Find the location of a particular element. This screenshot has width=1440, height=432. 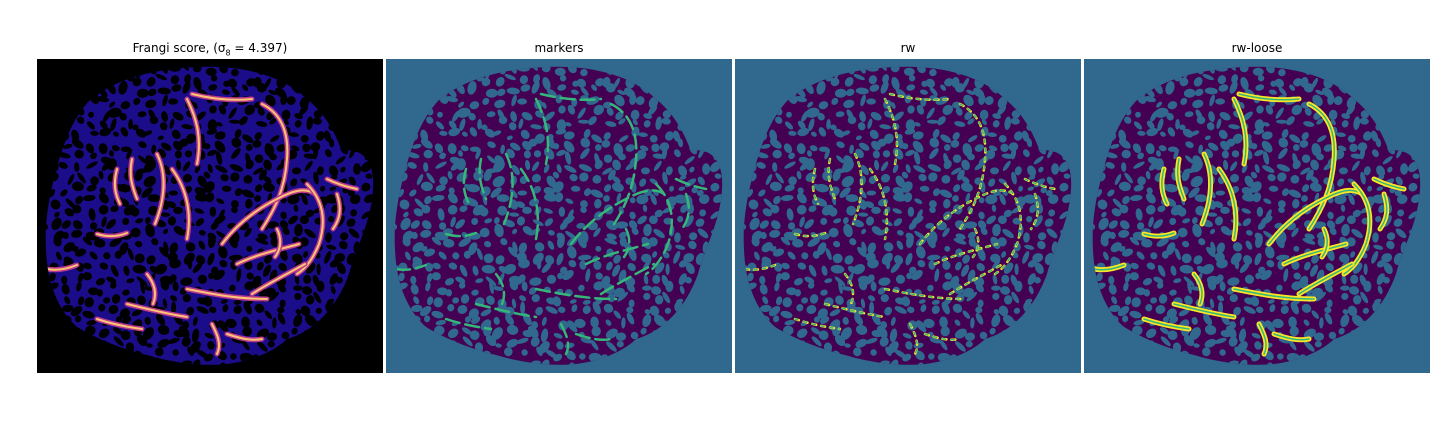

panel-title-markers: markers is located at coordinates (559, 48).